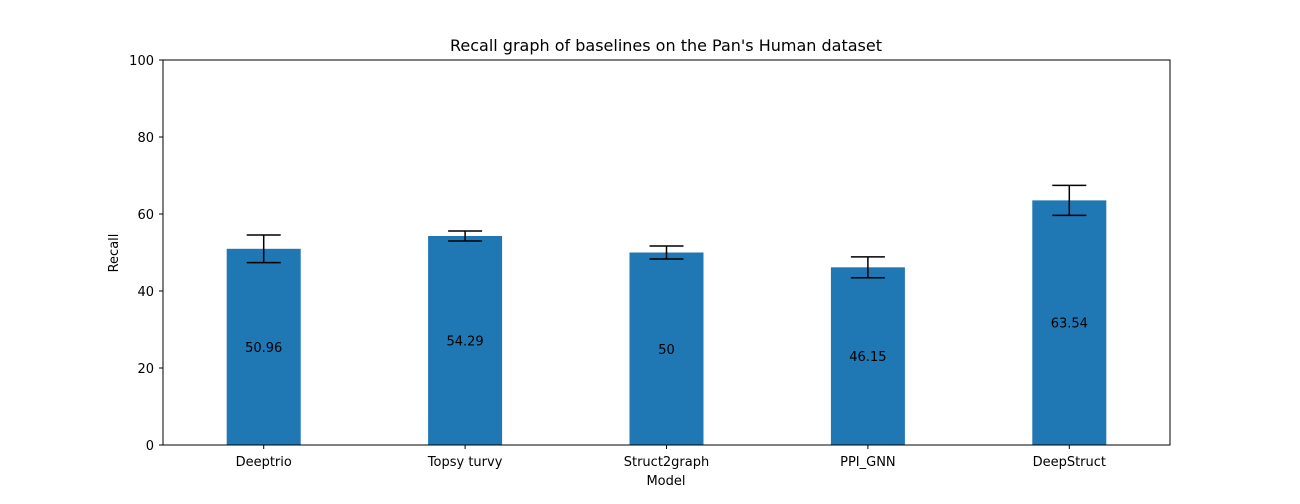  I want to click on y-tick-label: 80, so click(145, 138).